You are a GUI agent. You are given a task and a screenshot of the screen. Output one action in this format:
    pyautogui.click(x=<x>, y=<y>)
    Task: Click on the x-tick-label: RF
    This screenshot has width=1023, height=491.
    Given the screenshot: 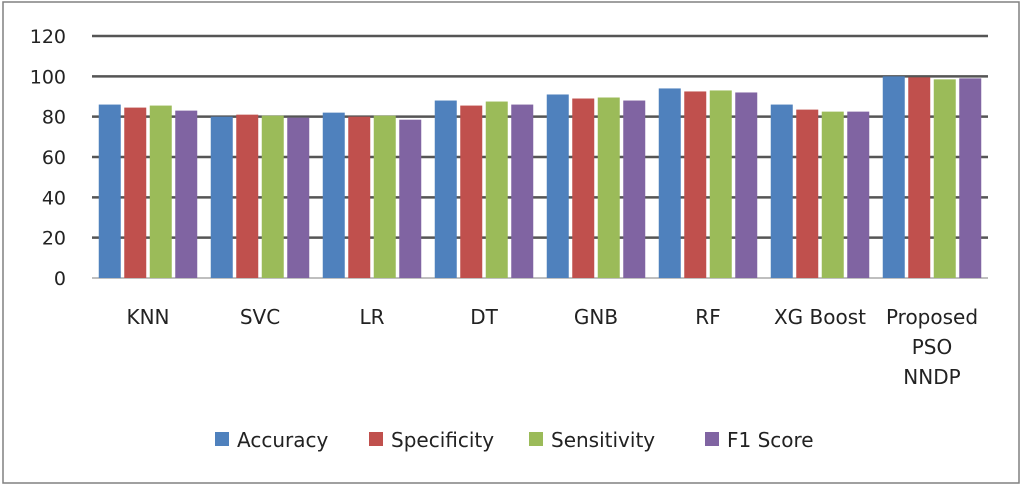 What is the action you would take?
    pyautogui.click(x=707, y=317)
    